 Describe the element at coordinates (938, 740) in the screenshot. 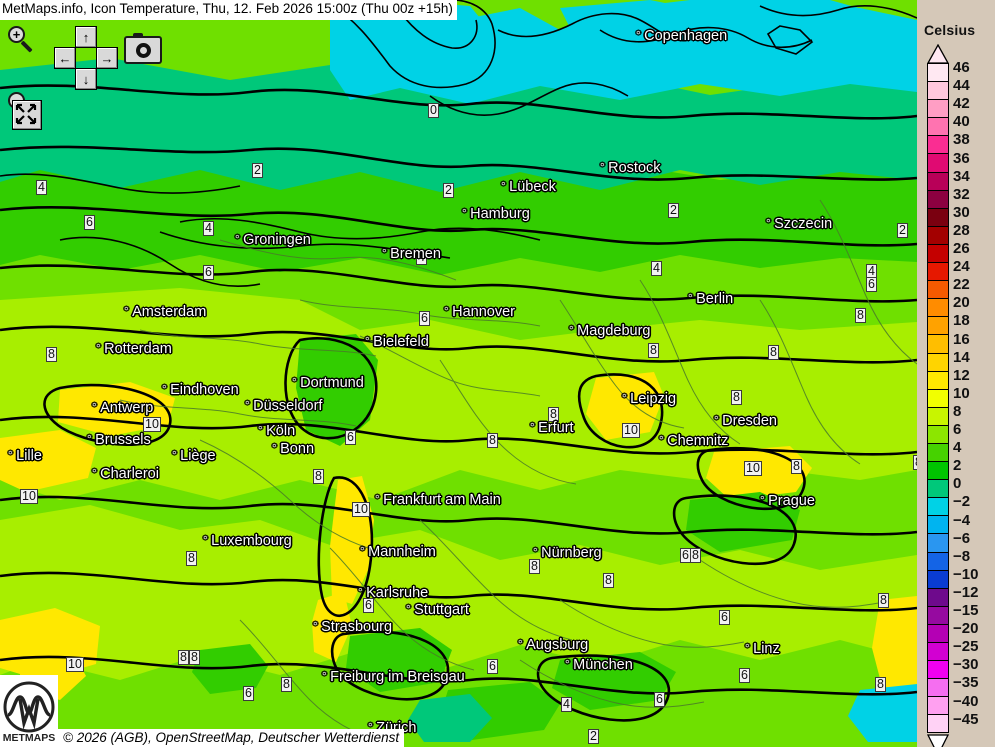

I see `legend-bottom-cap` at that location.